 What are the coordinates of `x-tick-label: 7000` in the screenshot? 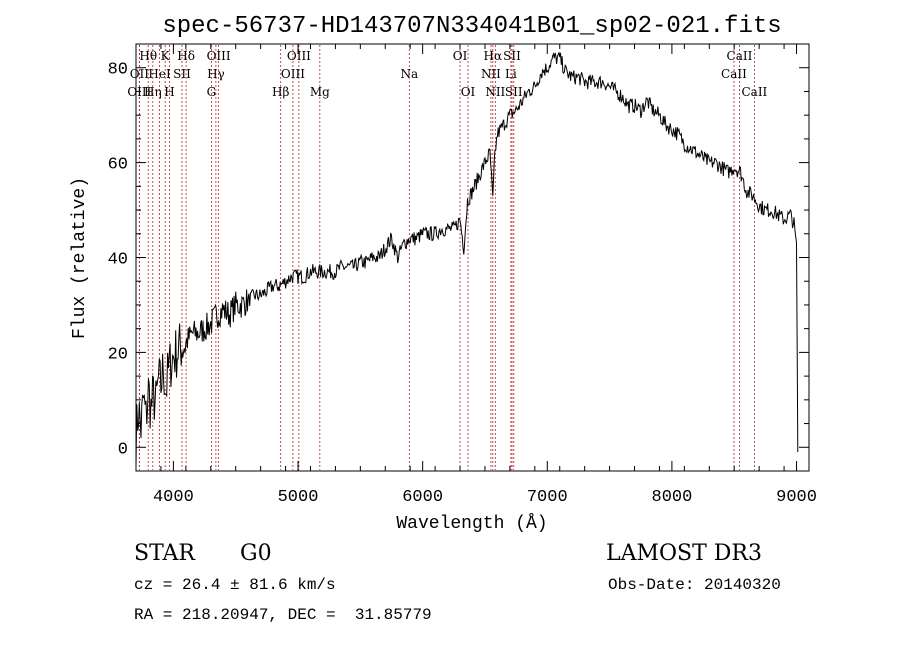 It's located at (547, 497).